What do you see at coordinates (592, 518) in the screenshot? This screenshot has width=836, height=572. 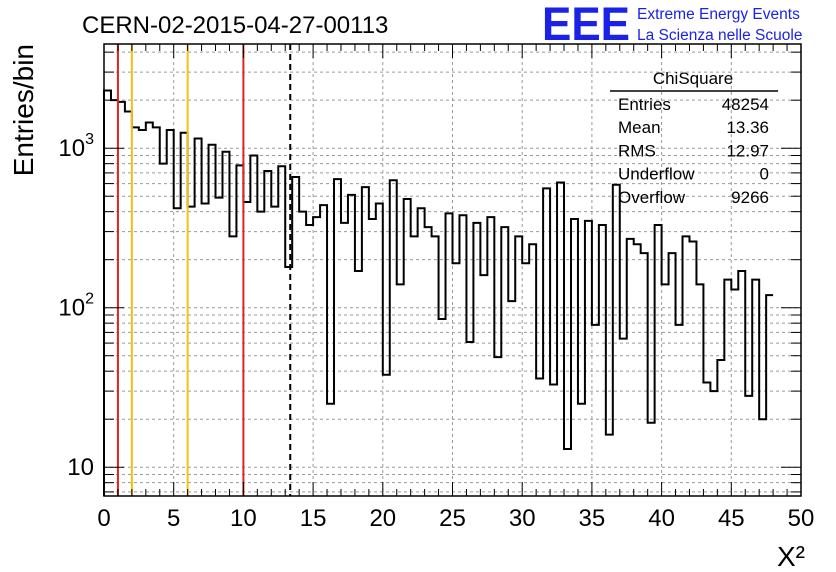 I see `x-tick-label: 35` at bounding box center [592, 518].